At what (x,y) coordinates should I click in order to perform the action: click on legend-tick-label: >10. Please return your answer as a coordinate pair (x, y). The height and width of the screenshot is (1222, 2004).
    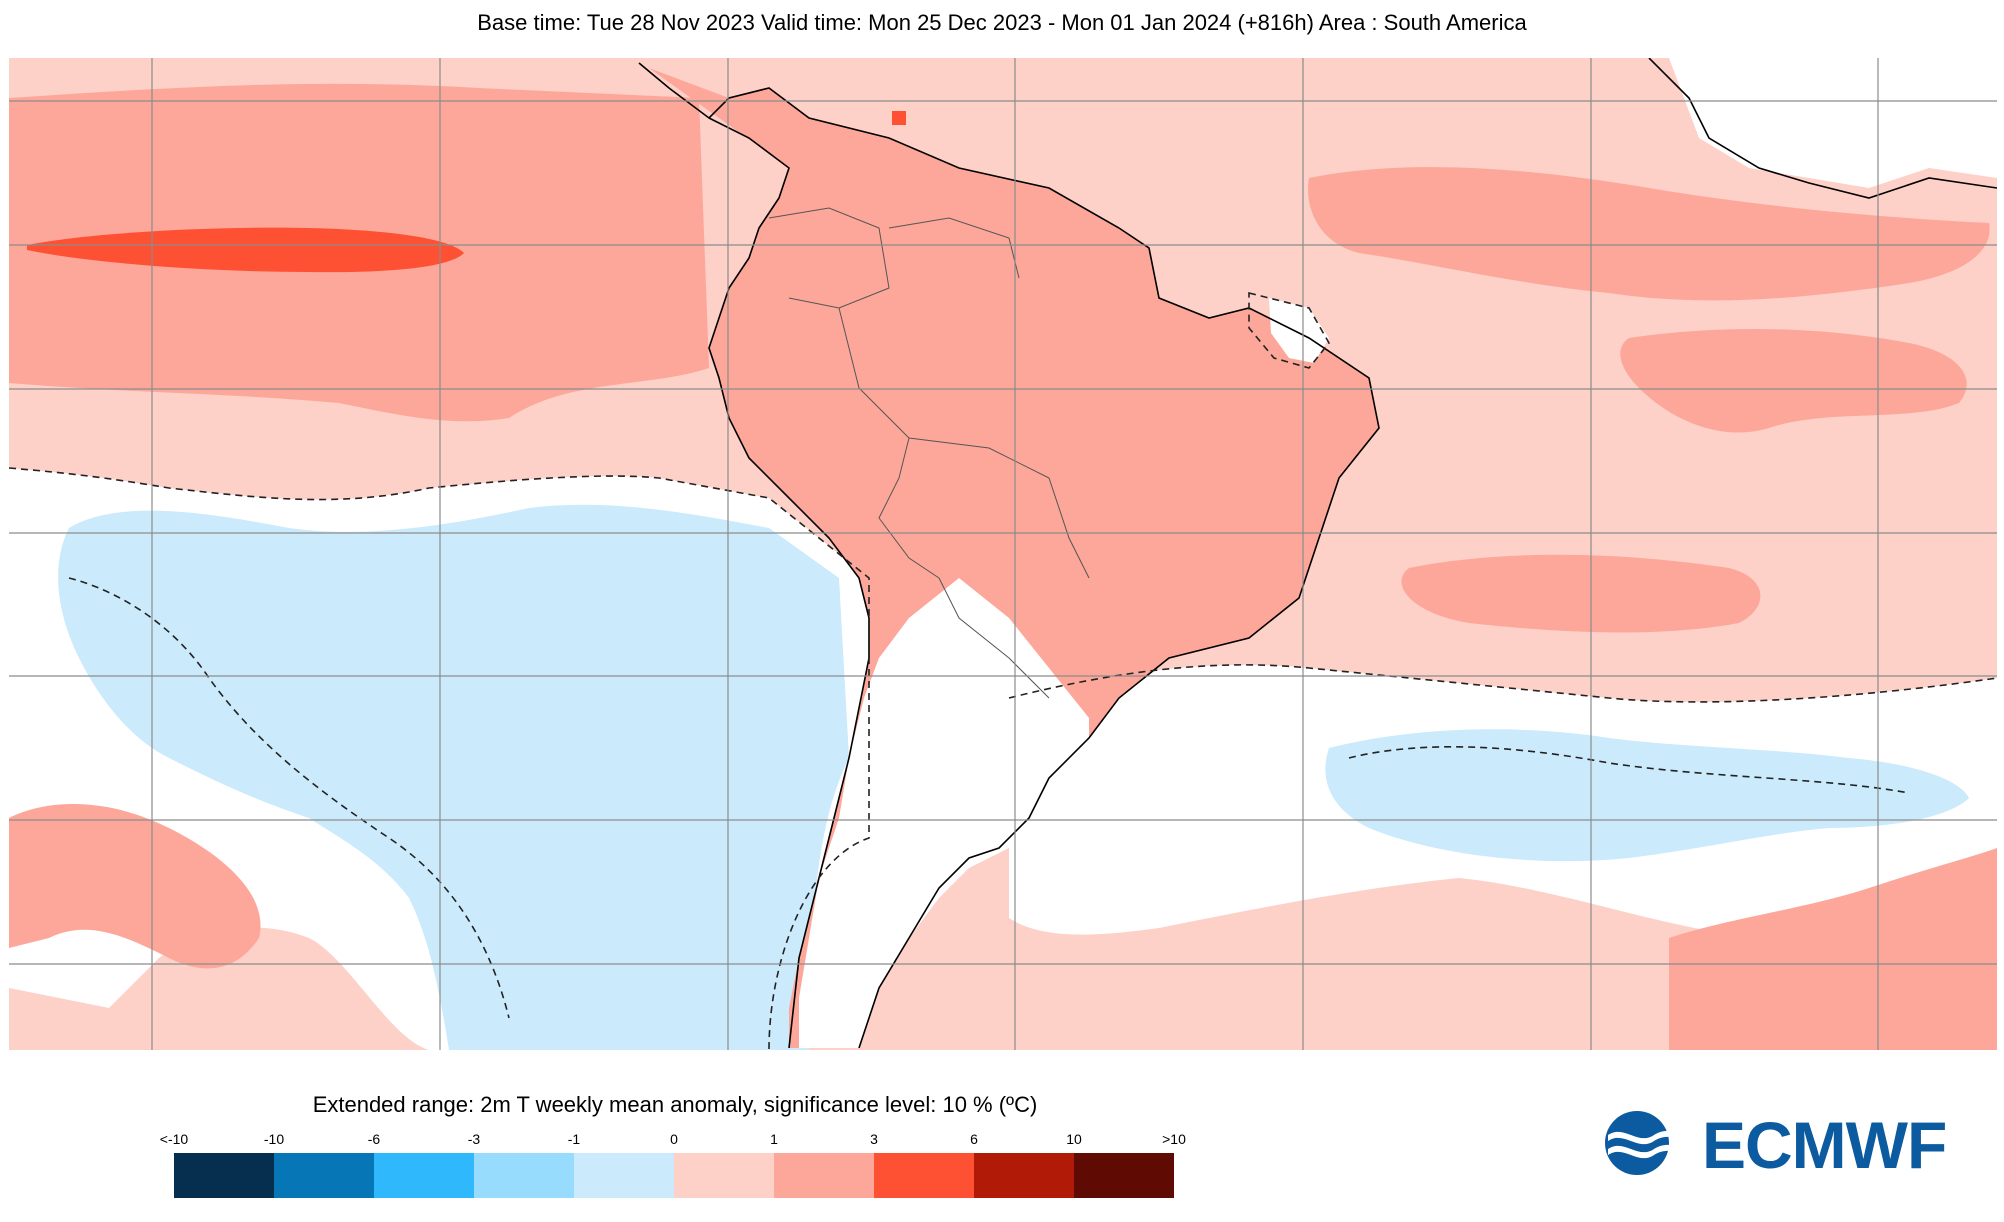
    Looking at the image, I should click on (1174, 1139).